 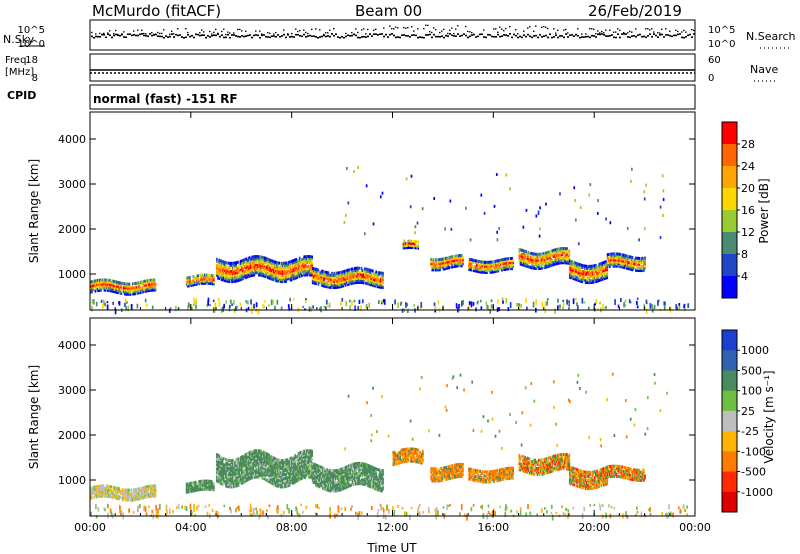 What do you see at coordinates (31, 44) in the screenshot?
I see `noise-tick-left-bottom: 10^0` at bounding box center [31, 44].